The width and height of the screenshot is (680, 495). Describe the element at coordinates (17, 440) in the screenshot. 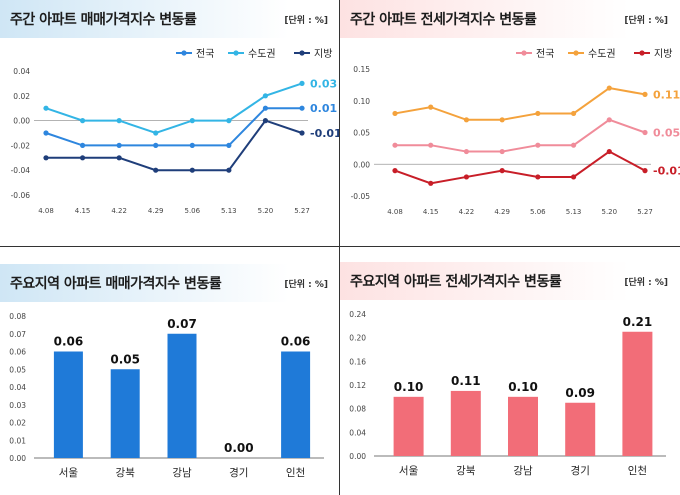

I see `y-tick-label: 0.01` at that location.